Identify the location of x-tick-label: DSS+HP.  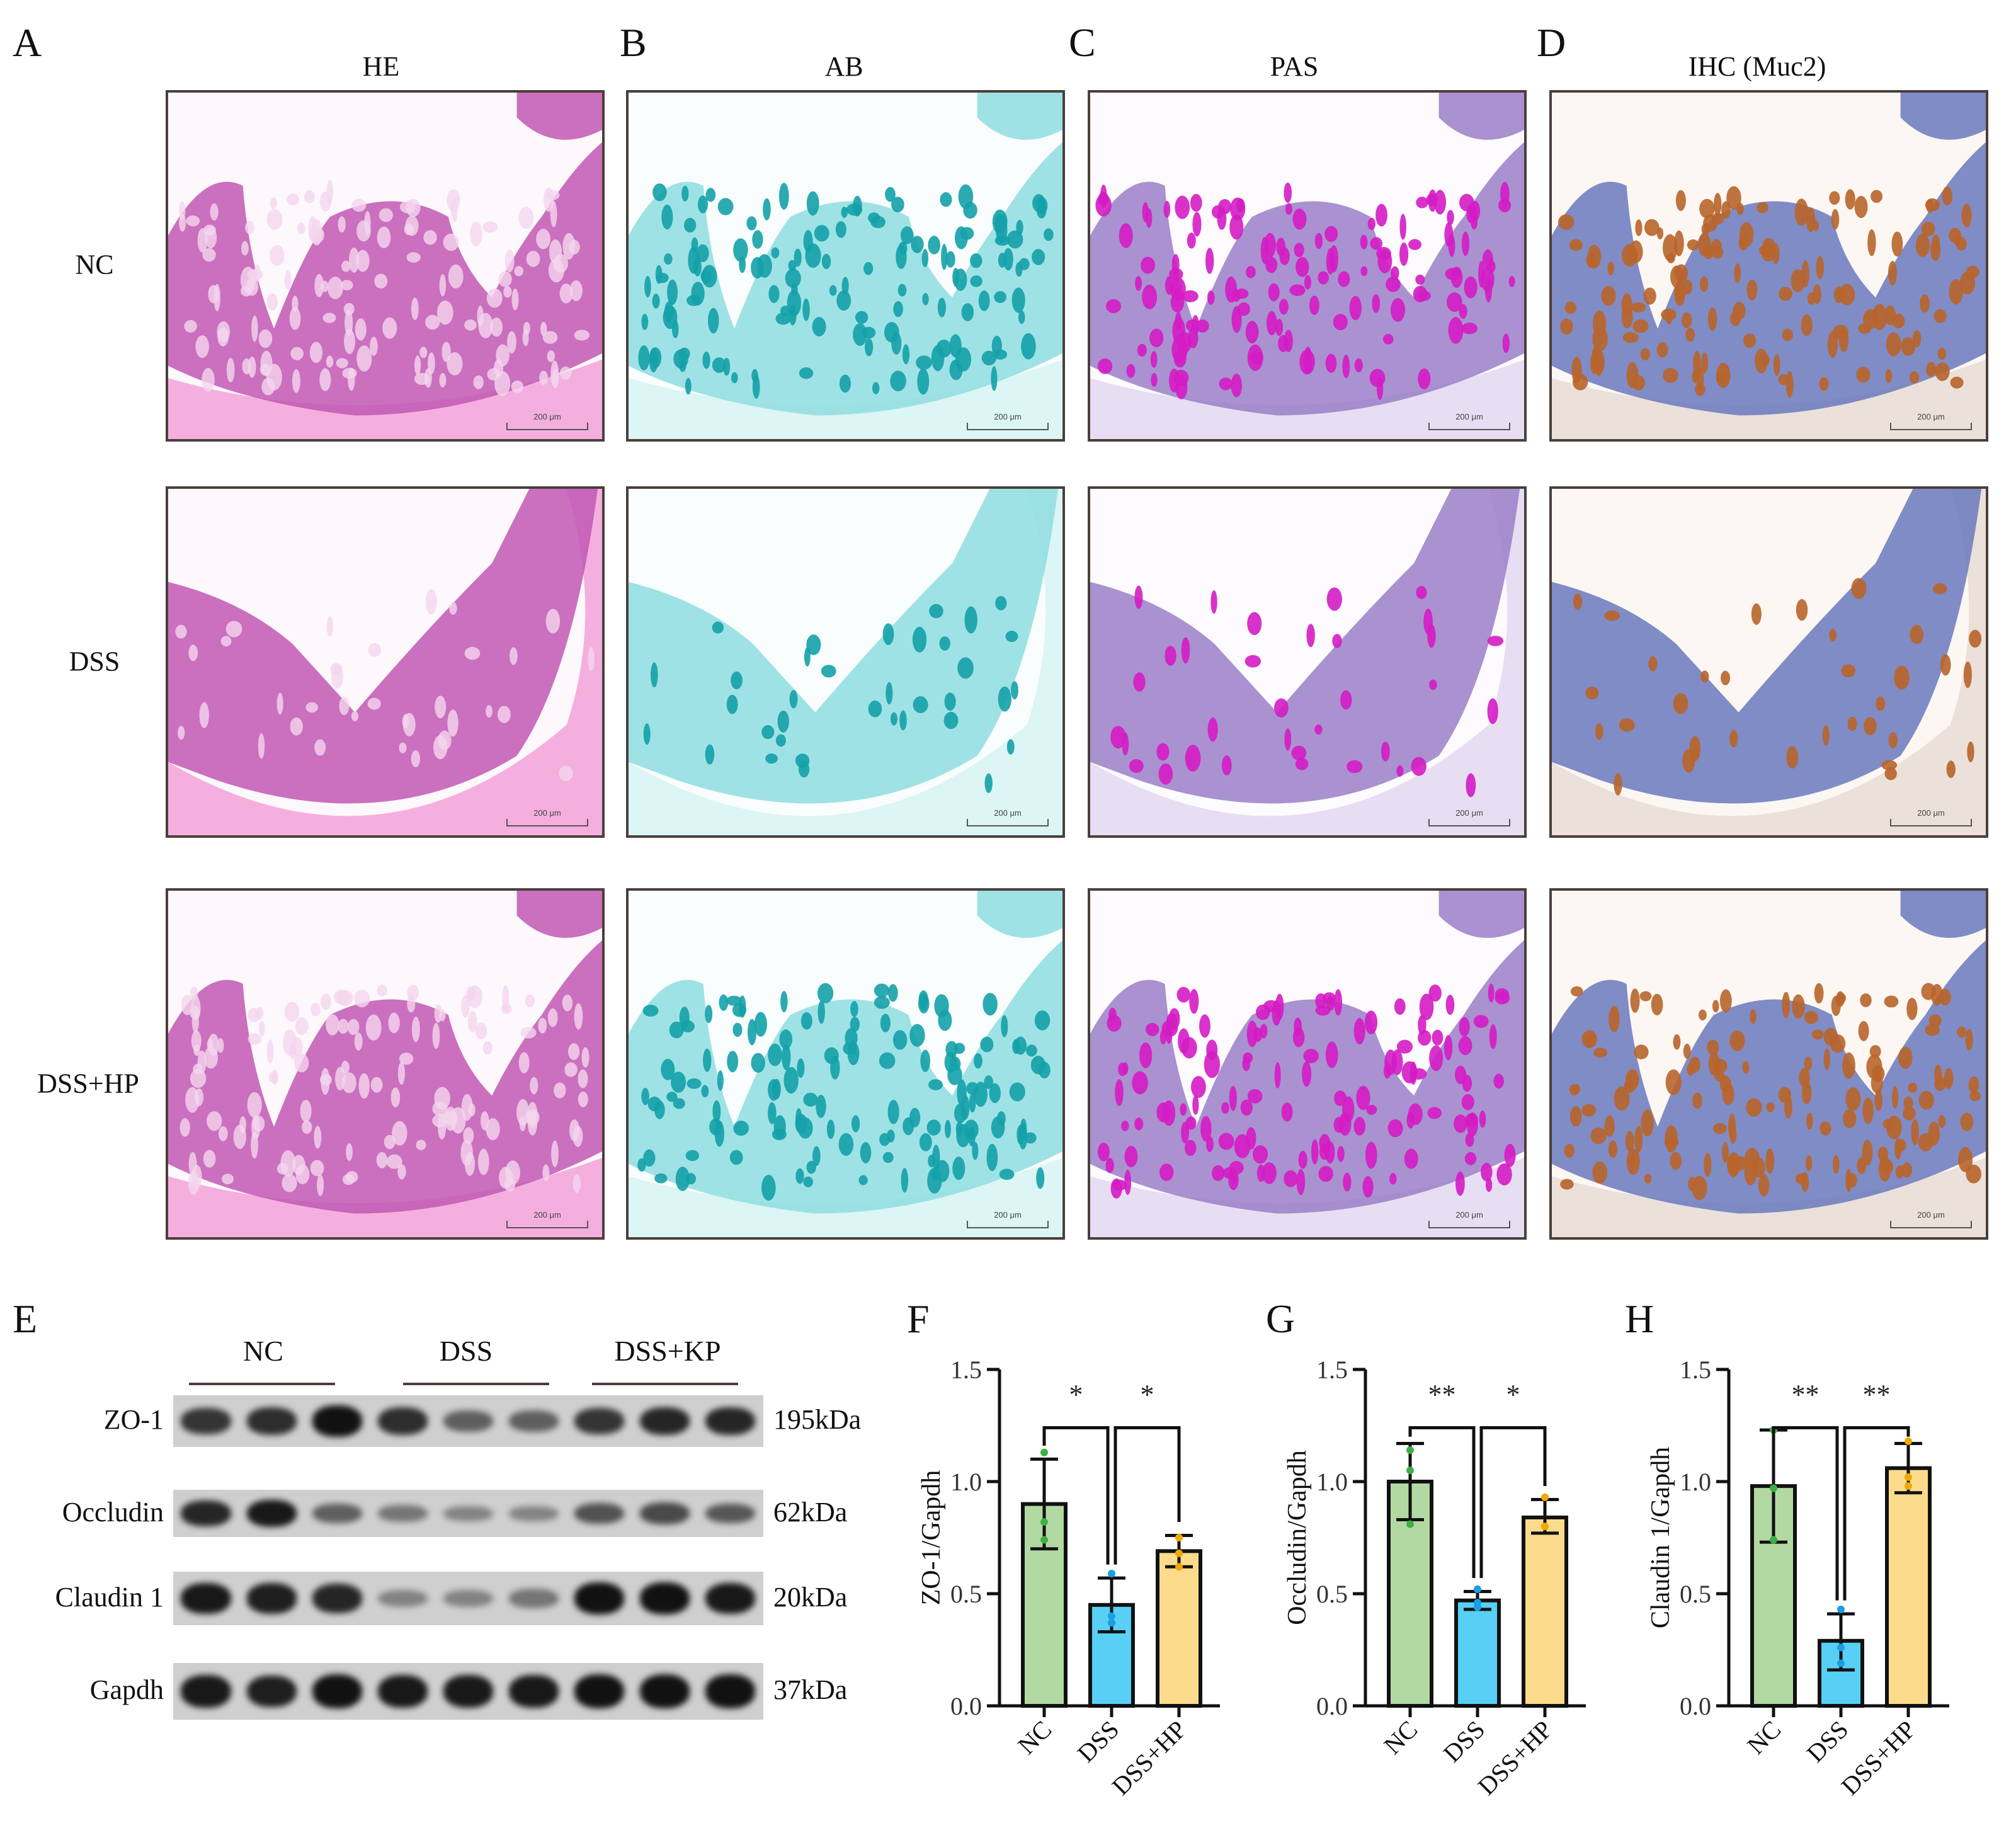
(1879, 1758).